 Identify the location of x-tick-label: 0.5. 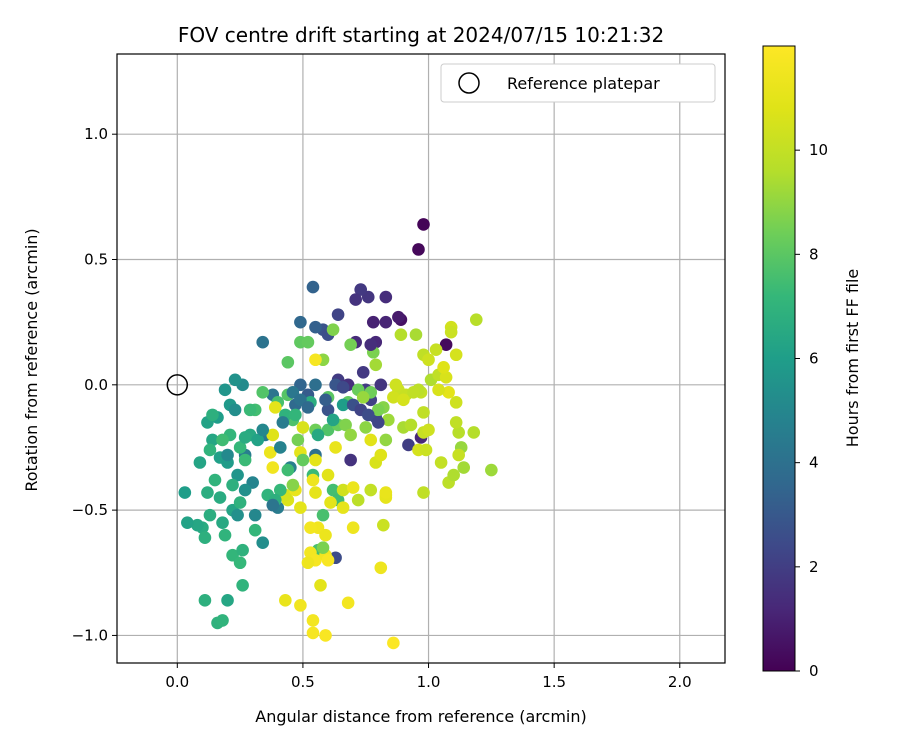
(303, 682).